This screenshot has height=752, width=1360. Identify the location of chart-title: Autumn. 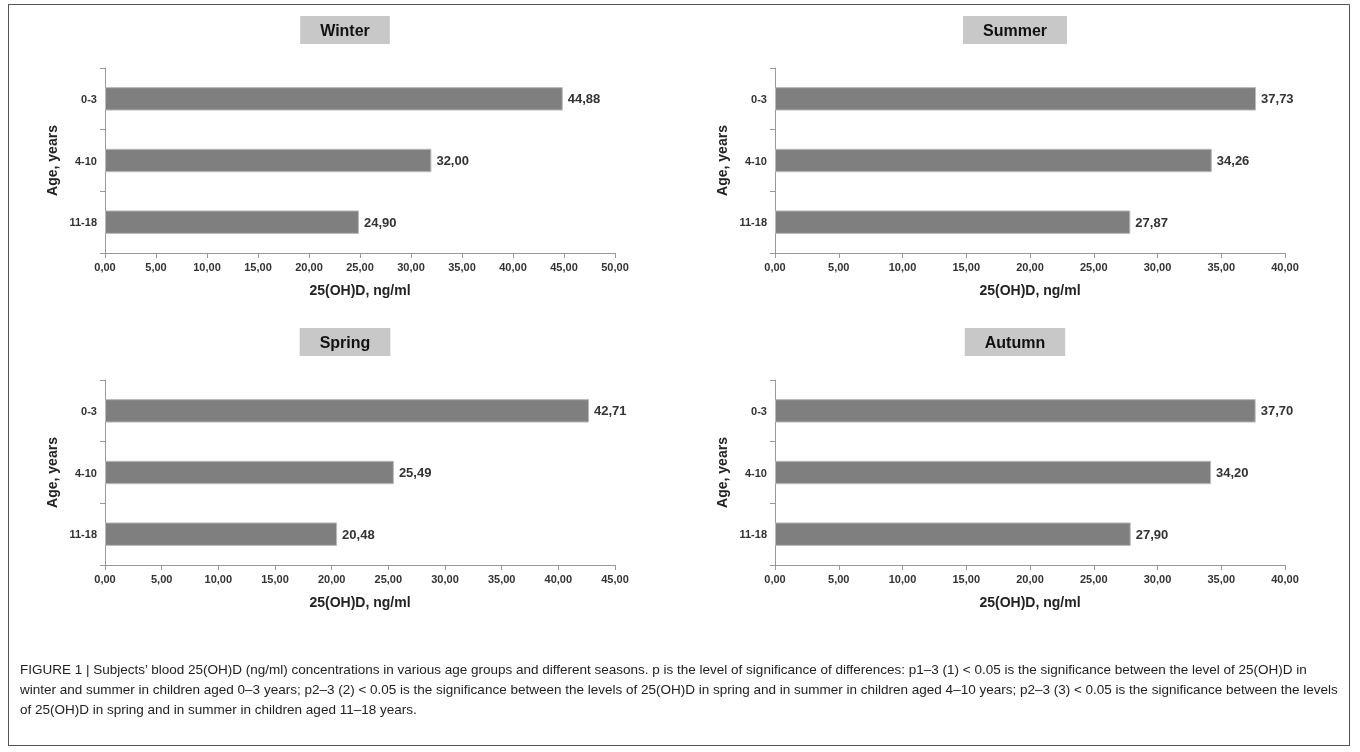
(1015, 342).